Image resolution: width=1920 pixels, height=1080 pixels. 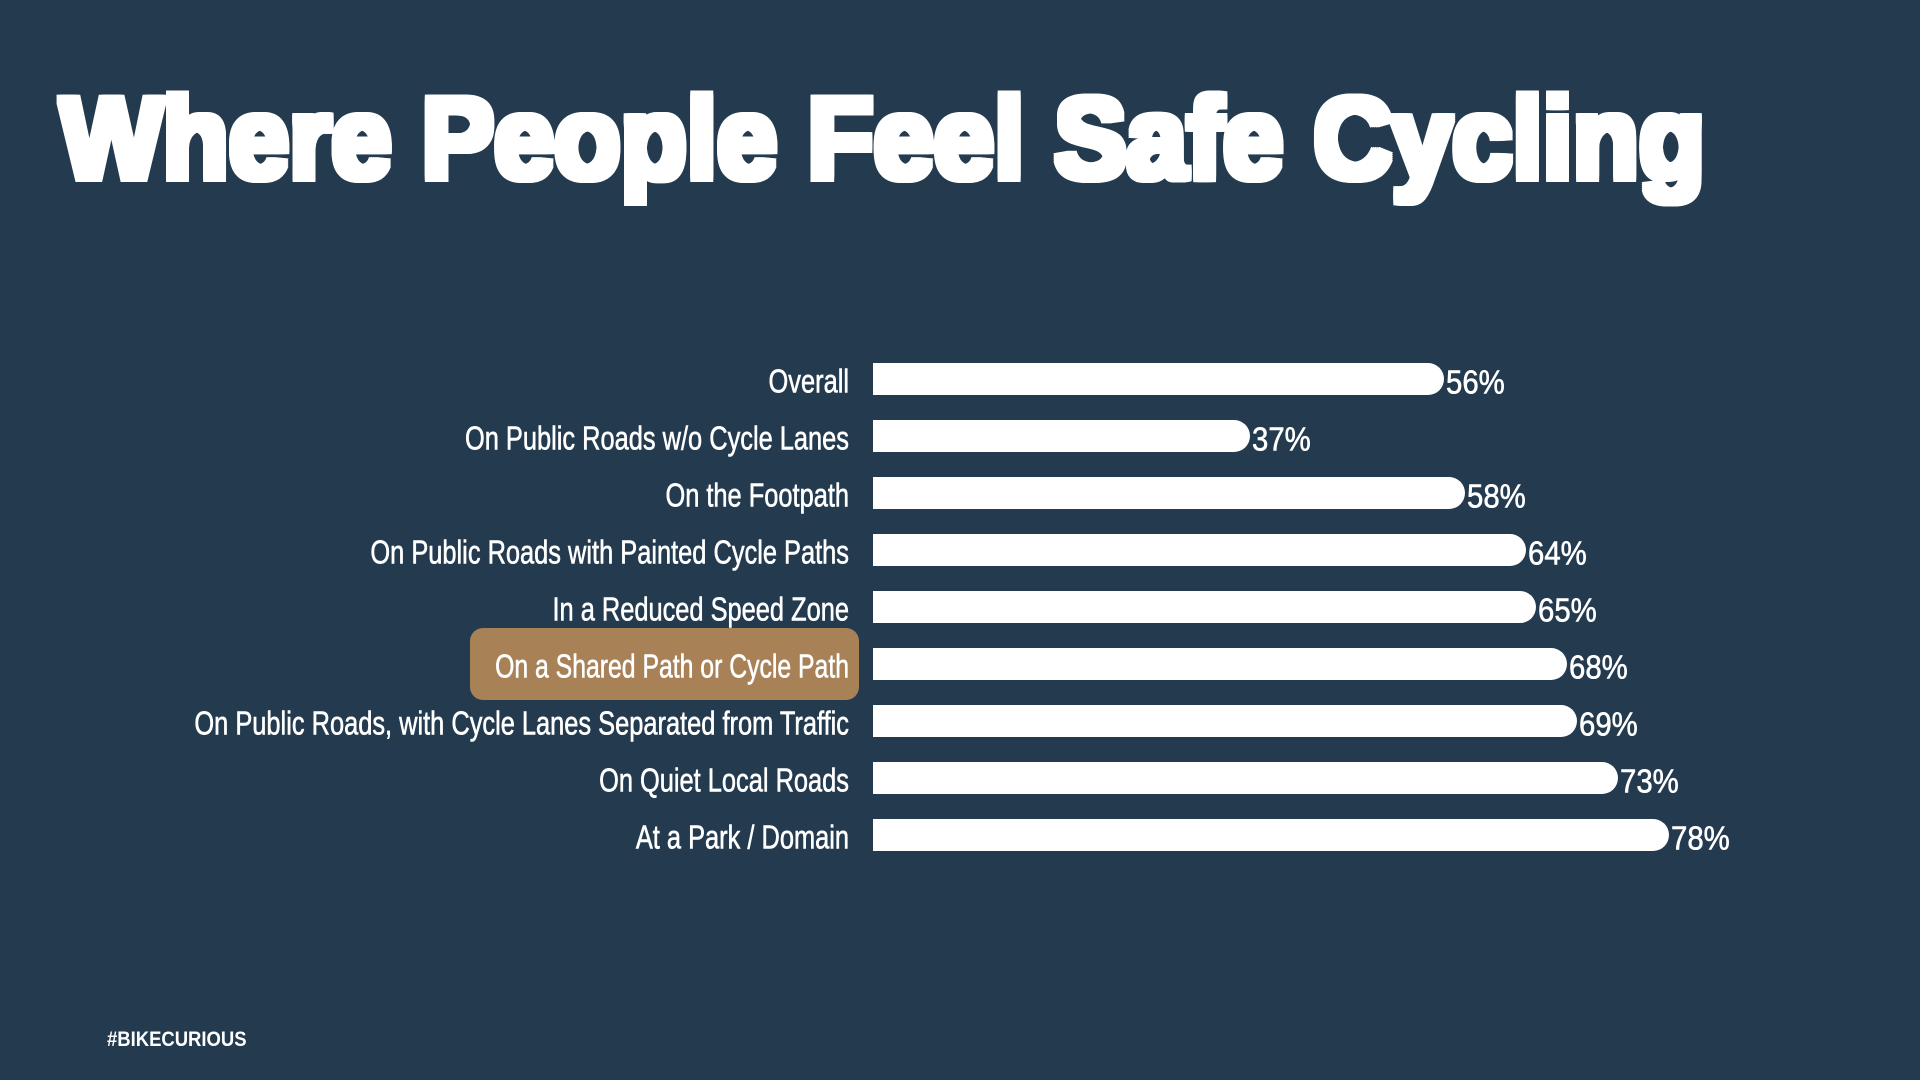 What do you see at coordinates (657, 438) in the screenshot?
I see `svg-text:On Public Roads w/o Cycle Lane: On Public Roads w/o Cycle Lanes` at bounding box center [657, 438].